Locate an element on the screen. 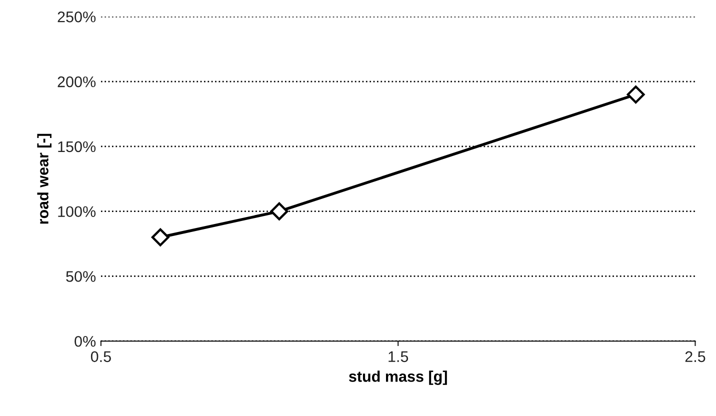 The height and width of the screenshot is (416, 716). y-tick-label: 50% is located at coordinates (81, 276).